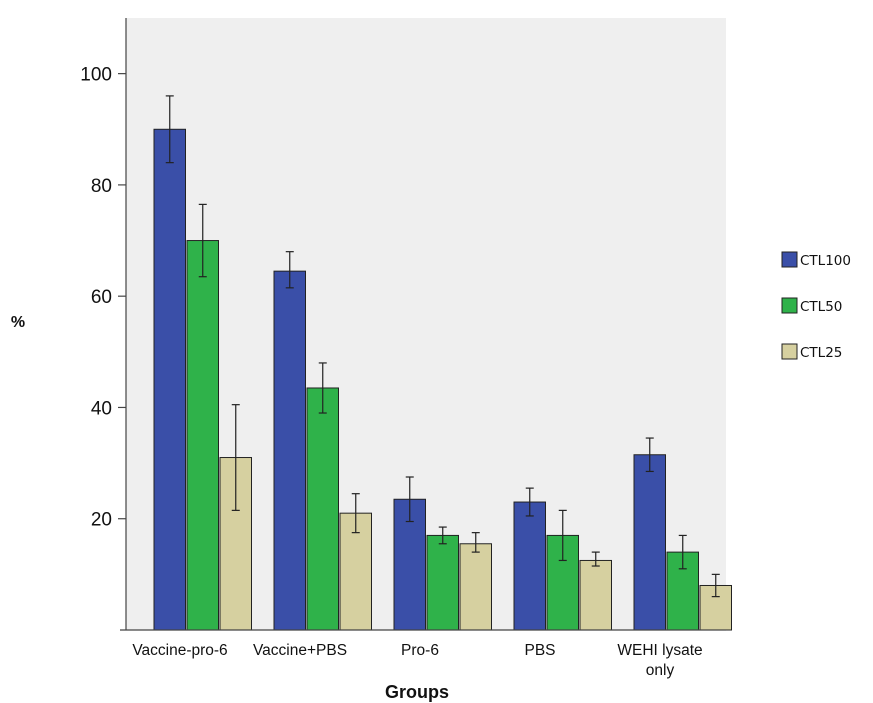 Image resolution: width=873 pixels, height=703 pixels. Describe the element at coordinates (659, 650) in the screenshot. I see `x-category-label: WEHI lysate` at that location.